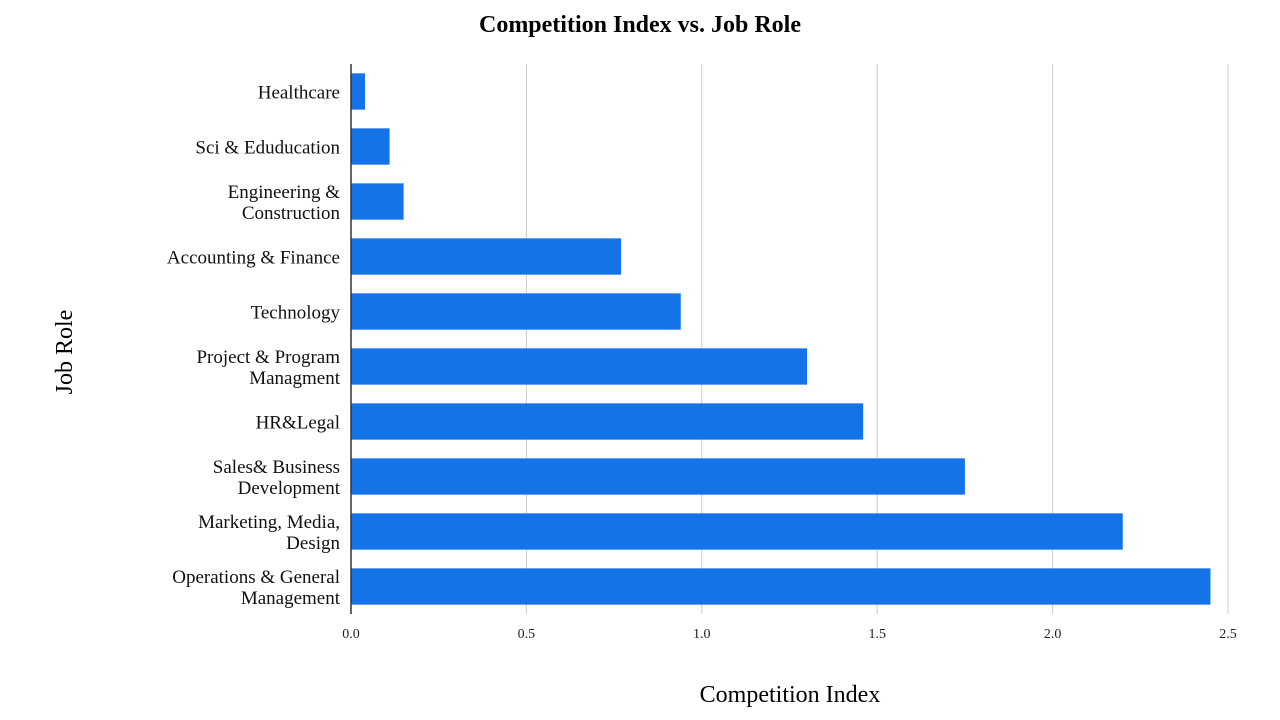 The width and height of the screenshot is (1280, 720). I want to click on x-tick-label: 1.0, so click(702, 634).